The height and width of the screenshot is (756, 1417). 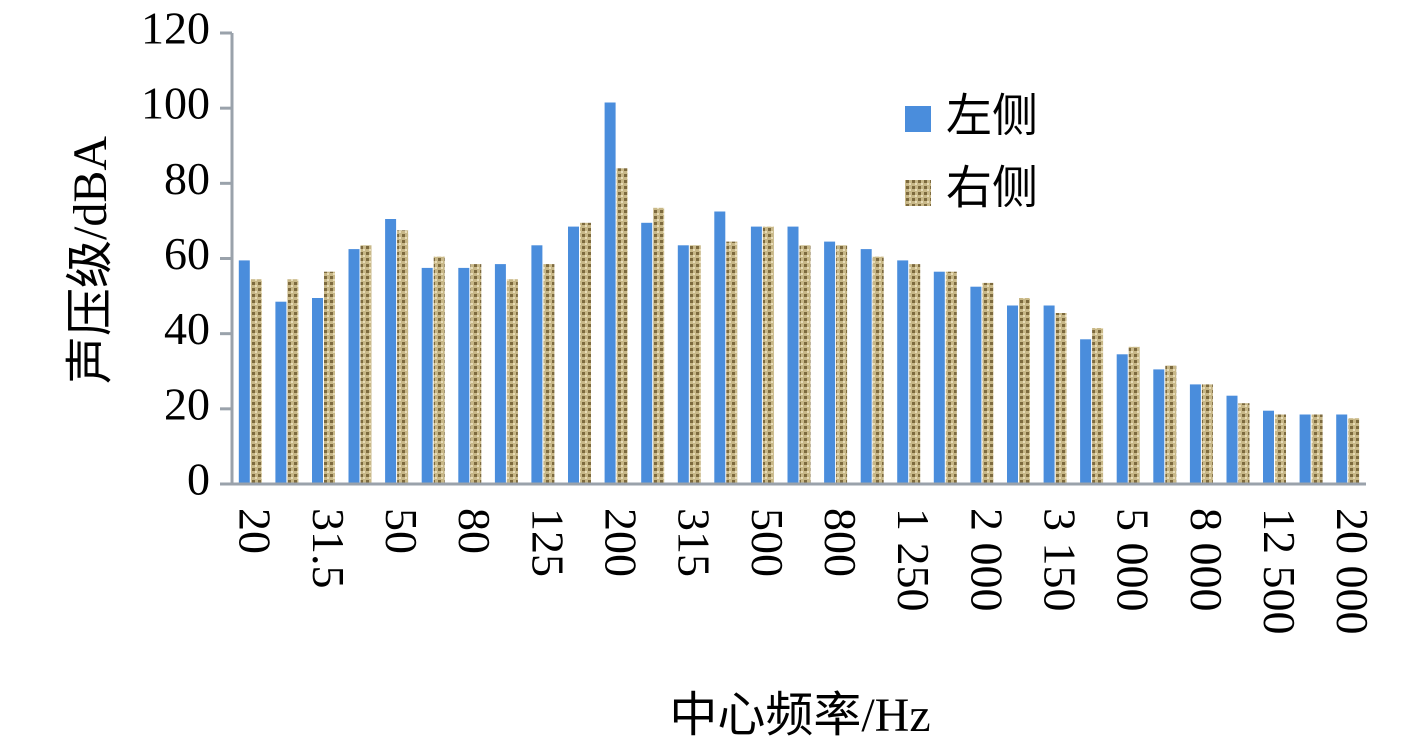 I want to click on legend-label-left: 左侧, so click(x=992, y=116).